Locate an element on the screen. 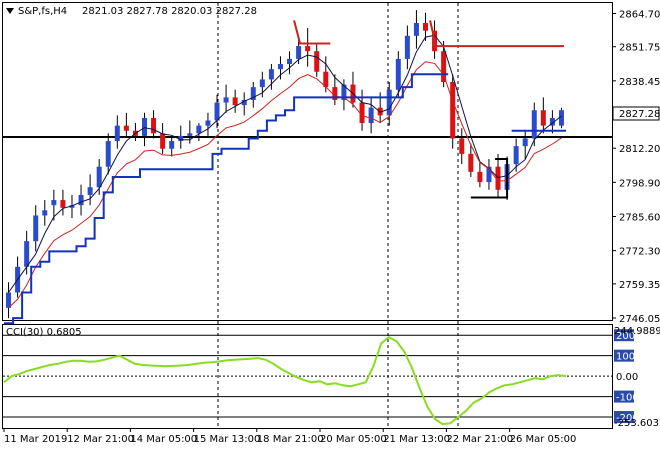 This screenshot has height=450, width=660. time-tick-label: 18 Mar 21:00 is located at coordinates (290, 439).